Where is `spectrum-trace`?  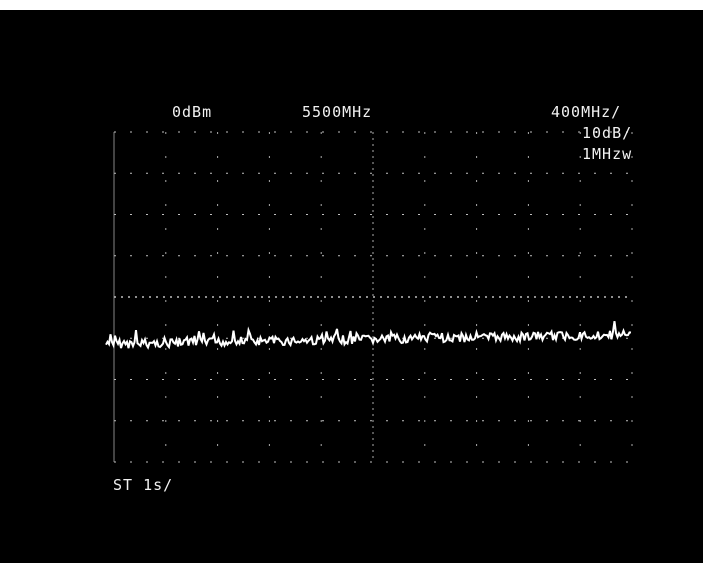
spectrum-trace is located at coordinates (368, 335).